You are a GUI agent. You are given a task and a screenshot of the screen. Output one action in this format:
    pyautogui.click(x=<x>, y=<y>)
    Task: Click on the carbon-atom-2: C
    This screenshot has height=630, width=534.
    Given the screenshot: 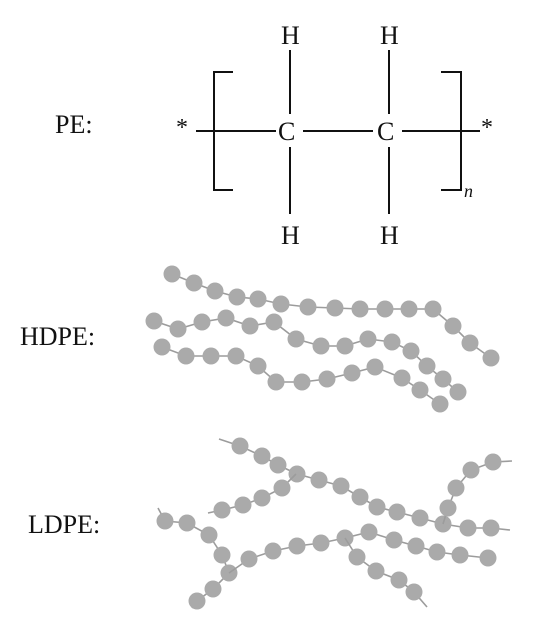 What is the action you would take?
    pyautogui.click(x=385, y=131)
    